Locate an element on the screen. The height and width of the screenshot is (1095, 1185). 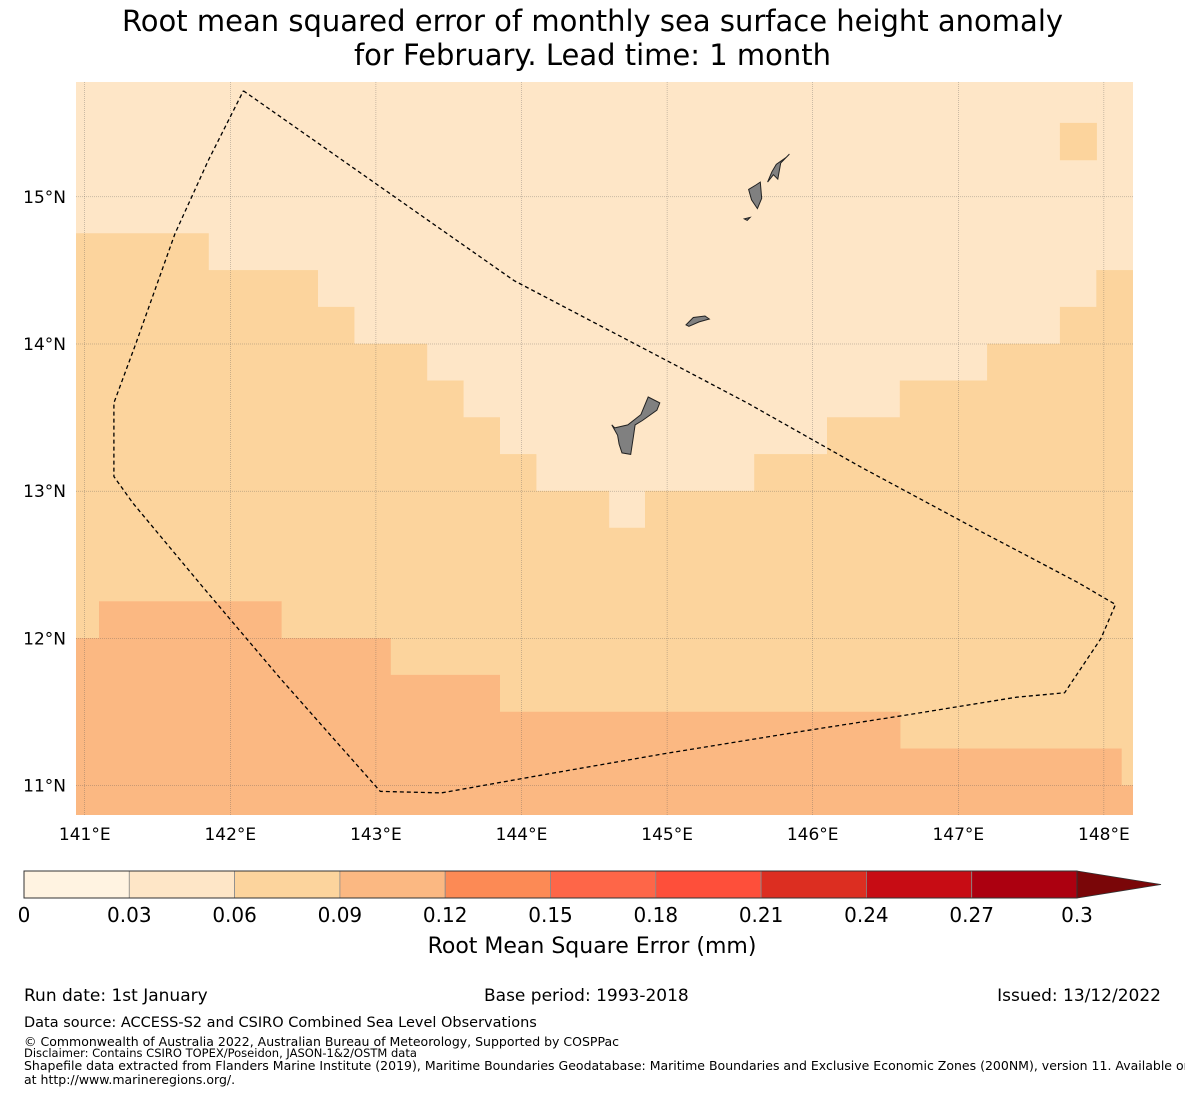
run-date: Run date: 1st January is located at coordinates (116, 996).